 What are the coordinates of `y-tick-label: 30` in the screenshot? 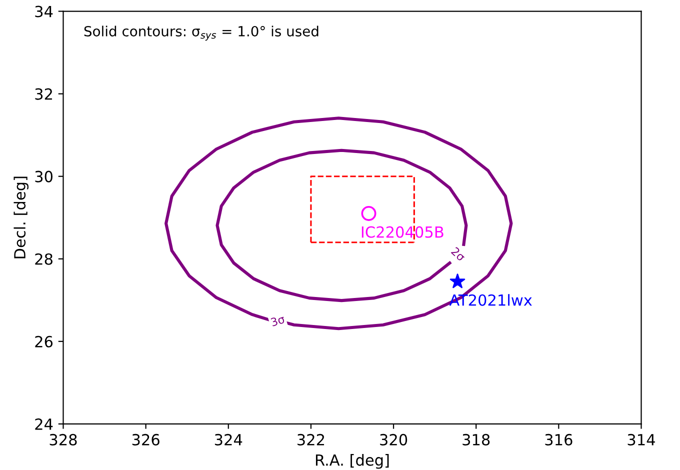 It's located at (44, 176).